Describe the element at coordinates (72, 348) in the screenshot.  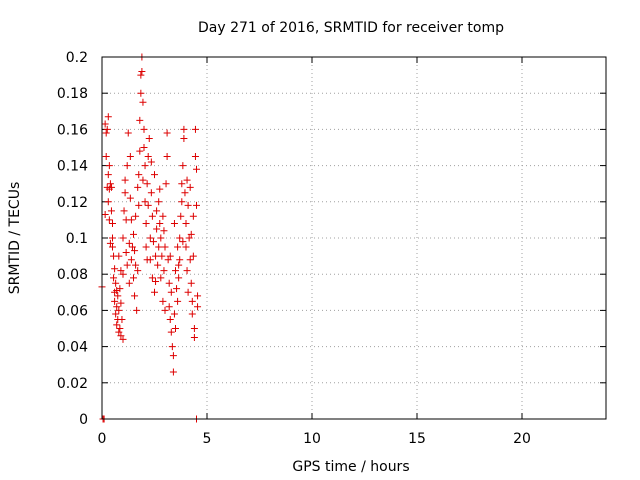
I see `y-tick-label: 0.04` at that location.